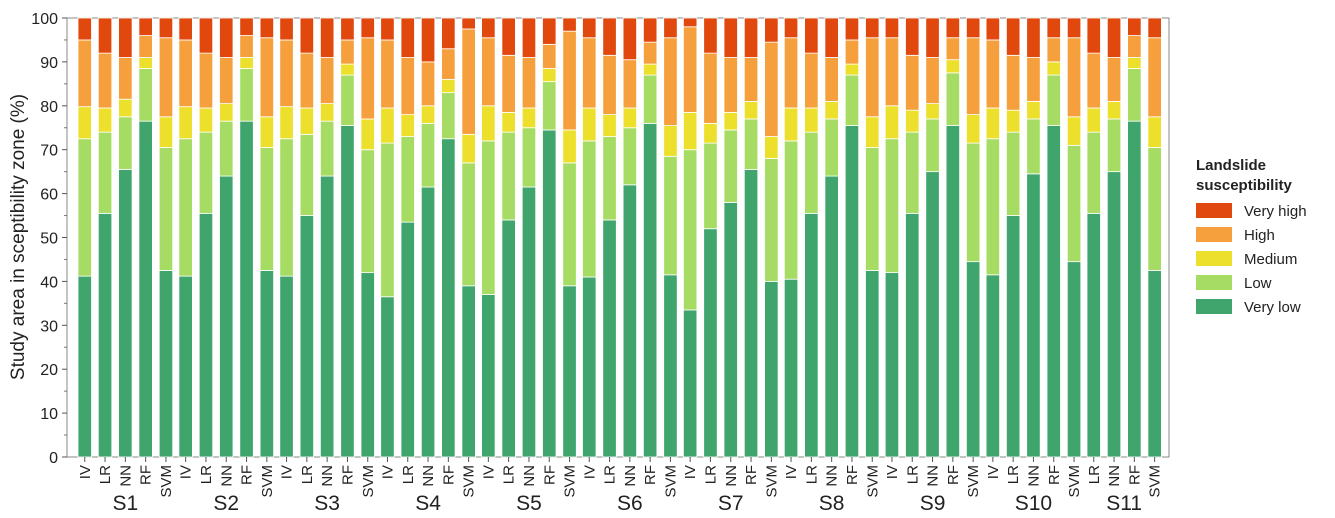  What do you see at coordinates (53, 458) in the screenshot?
I see `y-tick-label: 0` at bounding box center [53, 458].